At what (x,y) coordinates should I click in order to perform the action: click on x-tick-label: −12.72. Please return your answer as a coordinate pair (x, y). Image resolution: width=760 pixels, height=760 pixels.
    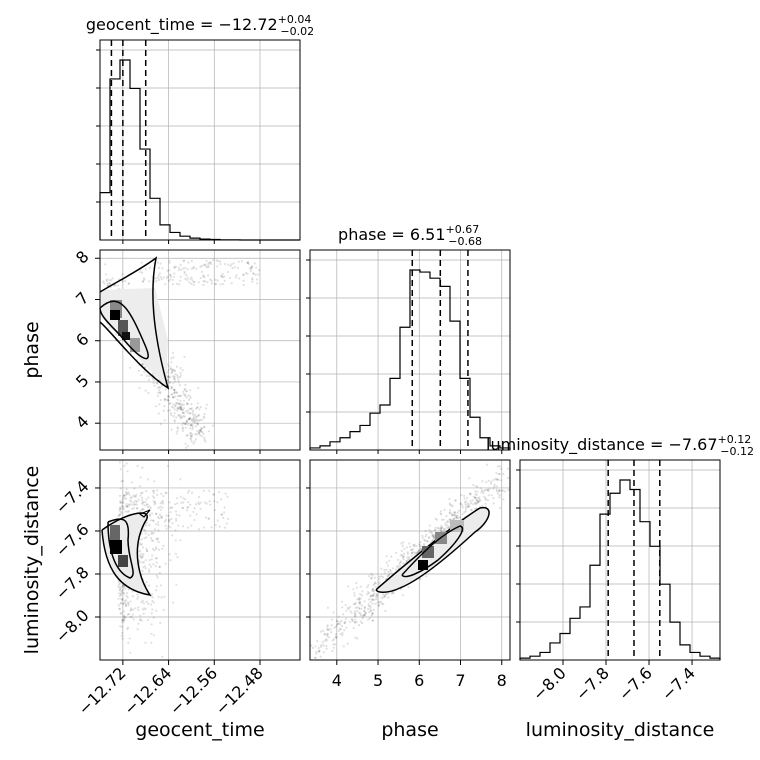
    Looking at the image, I should click on (101, 690).